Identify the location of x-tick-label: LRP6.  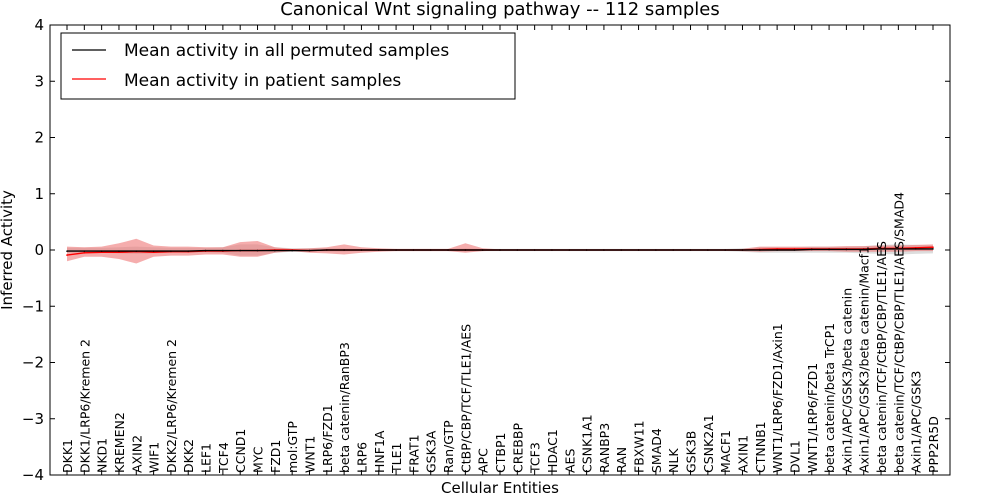
(361, 457).